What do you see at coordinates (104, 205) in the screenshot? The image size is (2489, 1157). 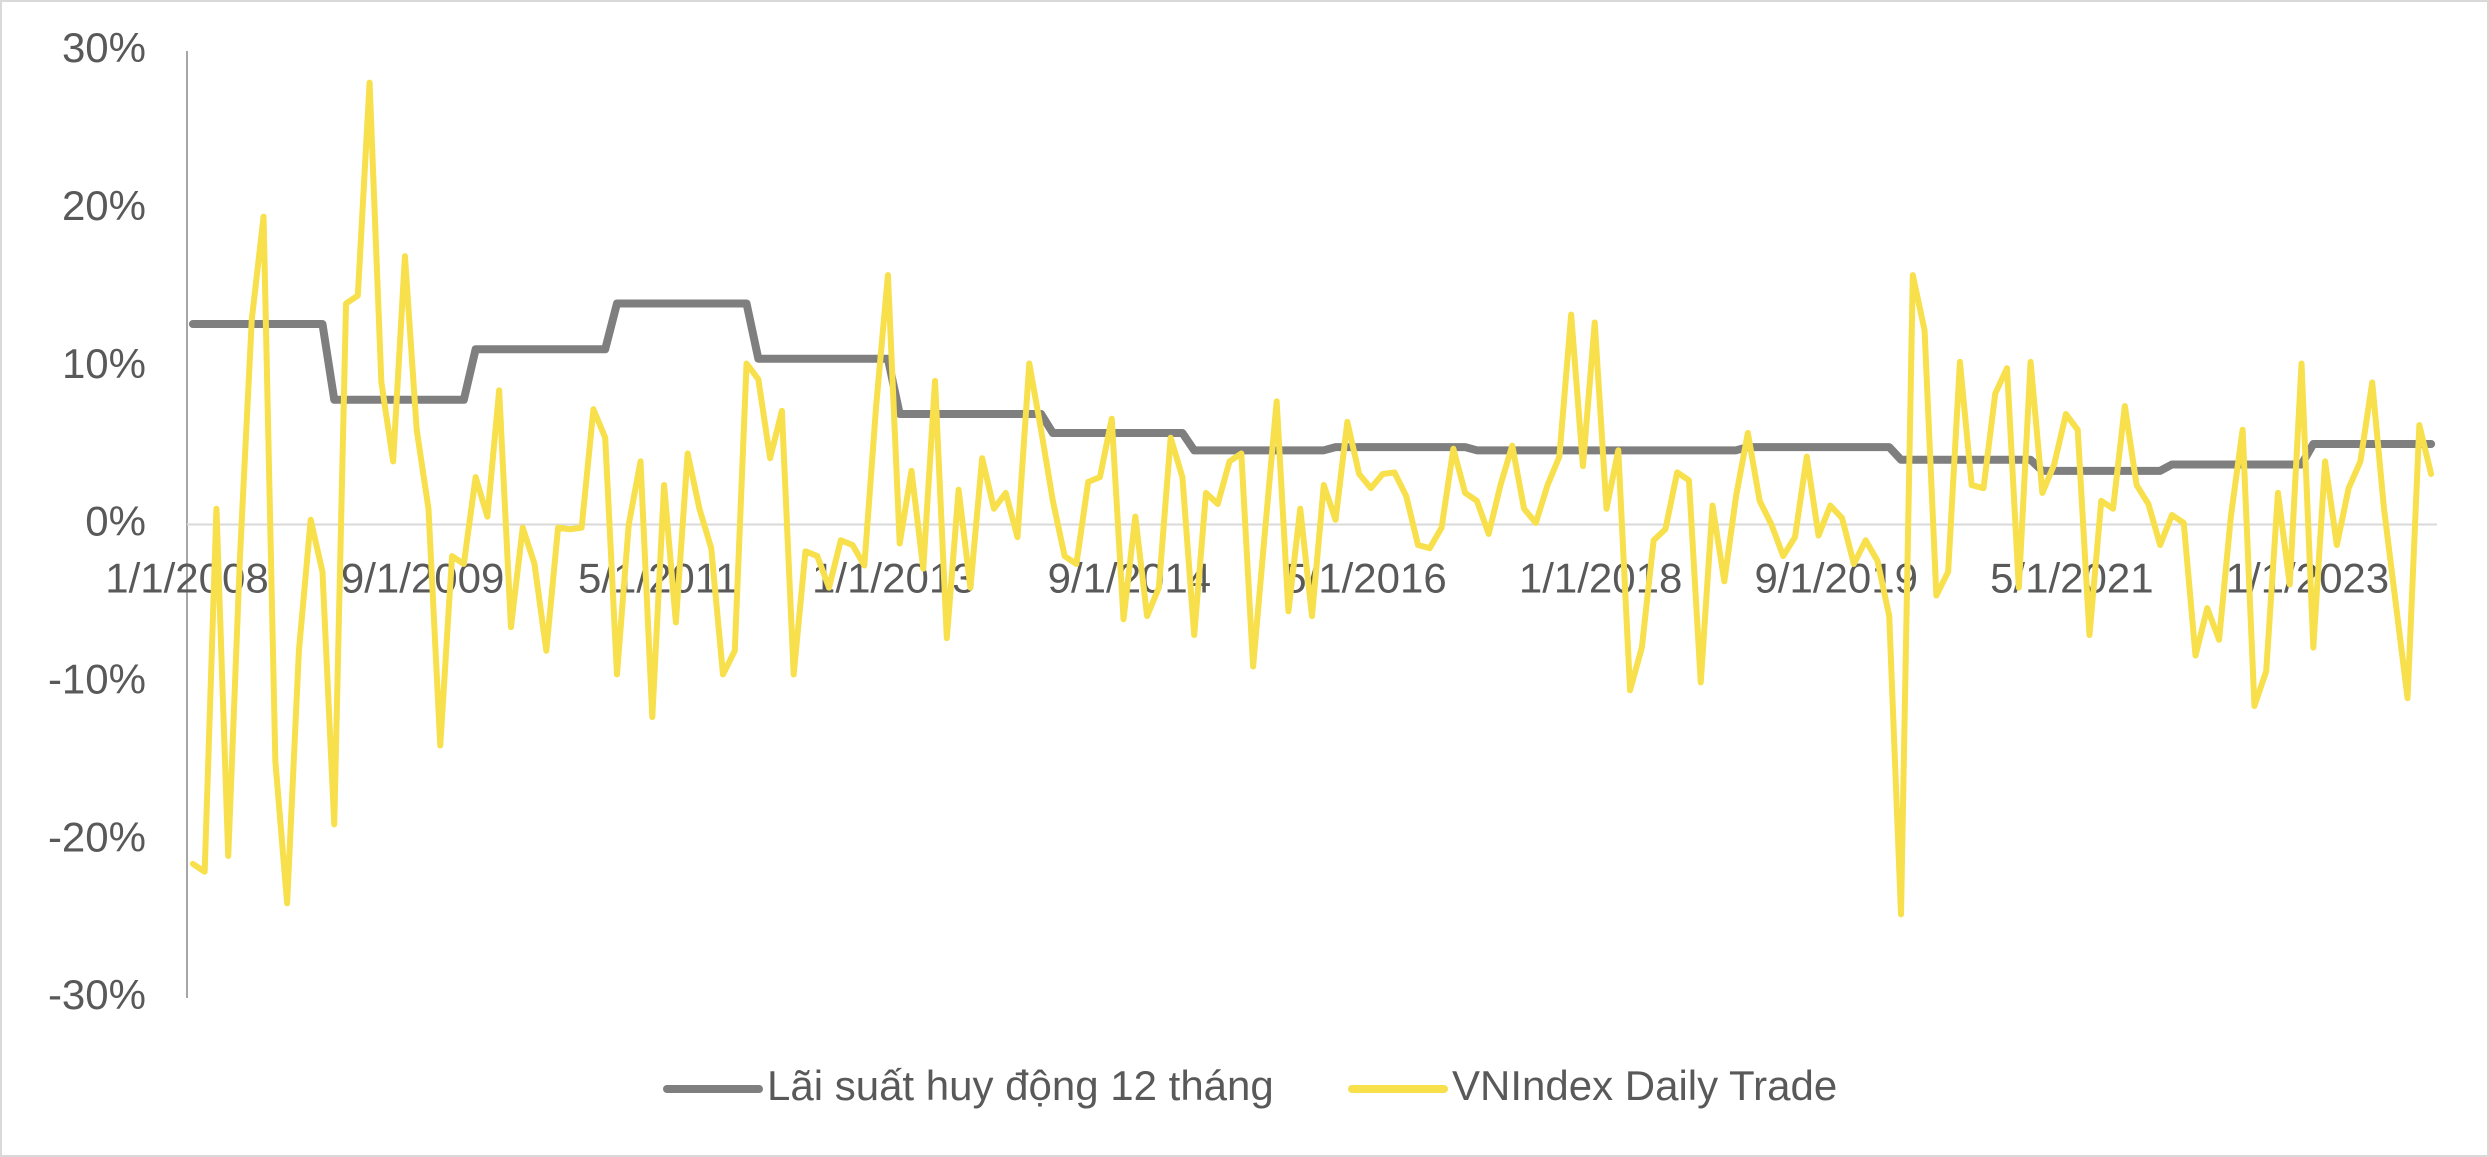 I see `y-tick-label: 20%` at bounding box center [104, 205].